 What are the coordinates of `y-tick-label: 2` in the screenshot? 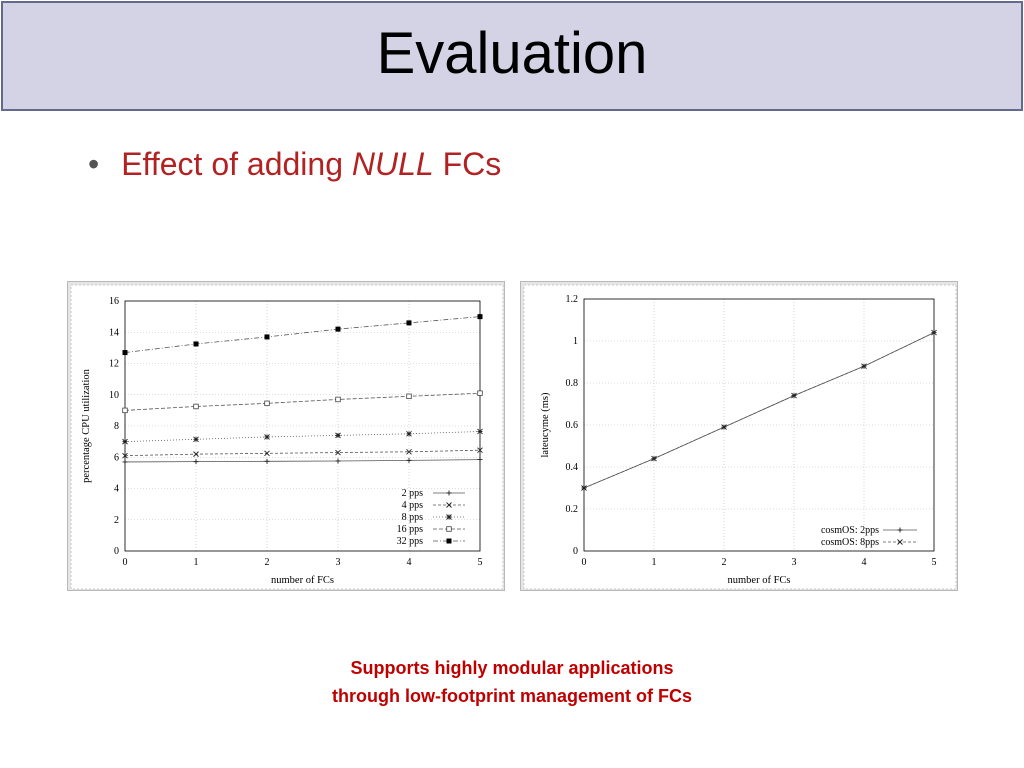 It's located at (116, 520).